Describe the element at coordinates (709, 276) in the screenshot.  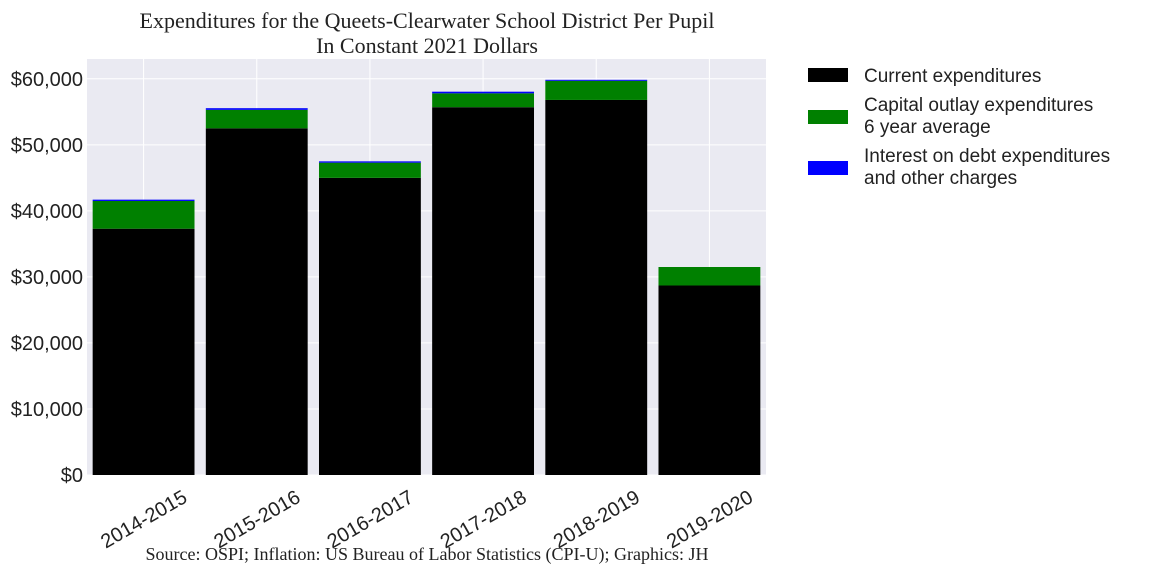
I see `bar-2019-2020-capital-outlay-expenditures` at that location.